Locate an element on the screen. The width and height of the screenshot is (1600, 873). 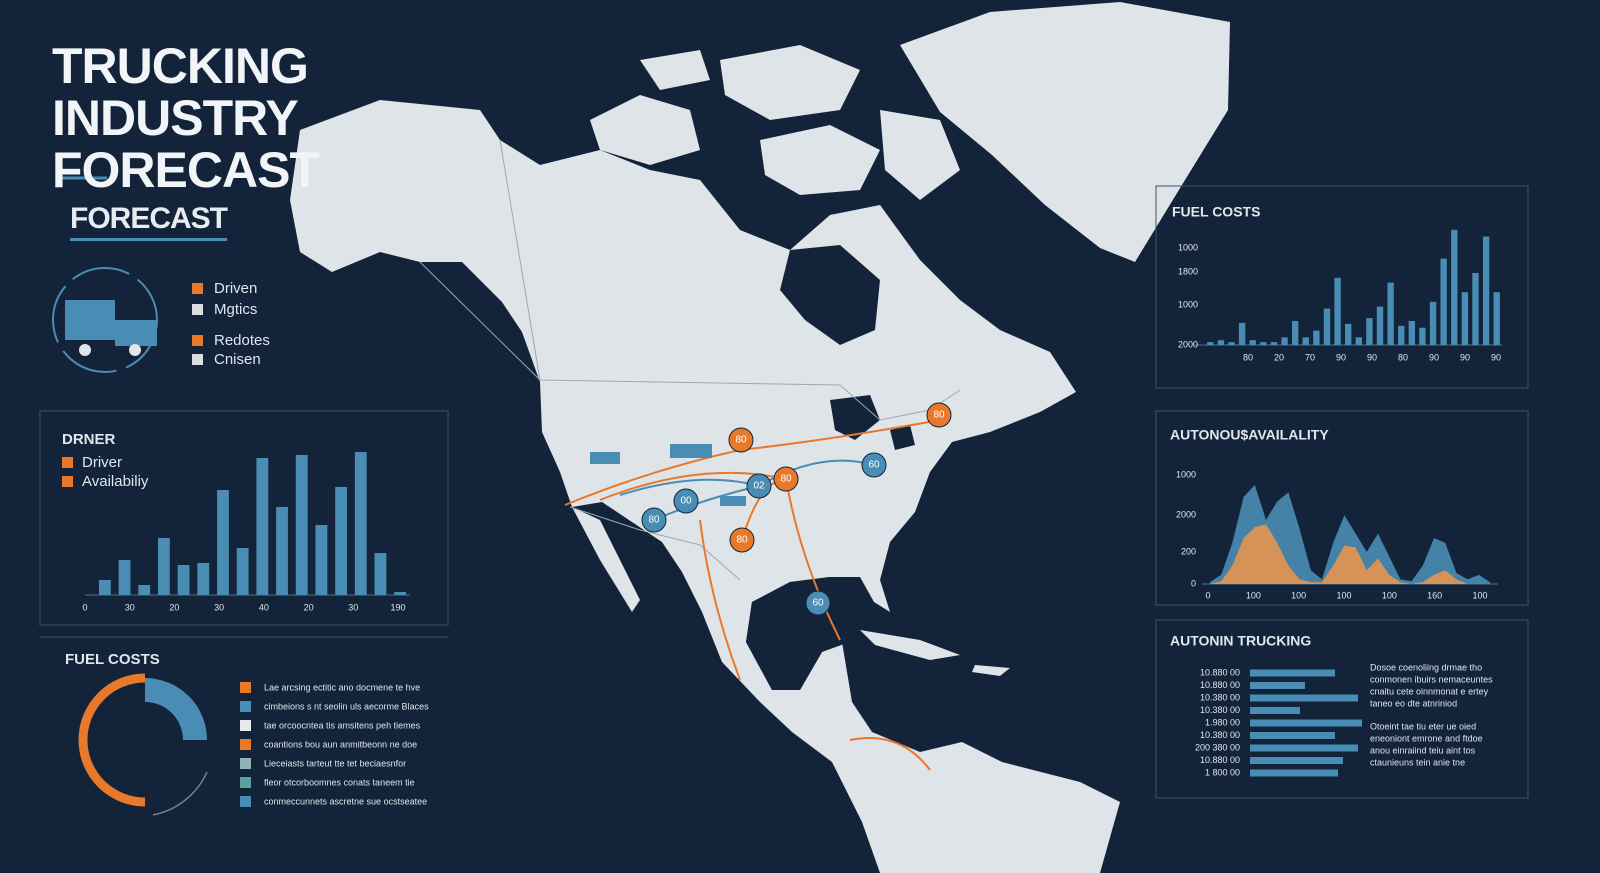
great-lakes is located at coordinates (872, 422).